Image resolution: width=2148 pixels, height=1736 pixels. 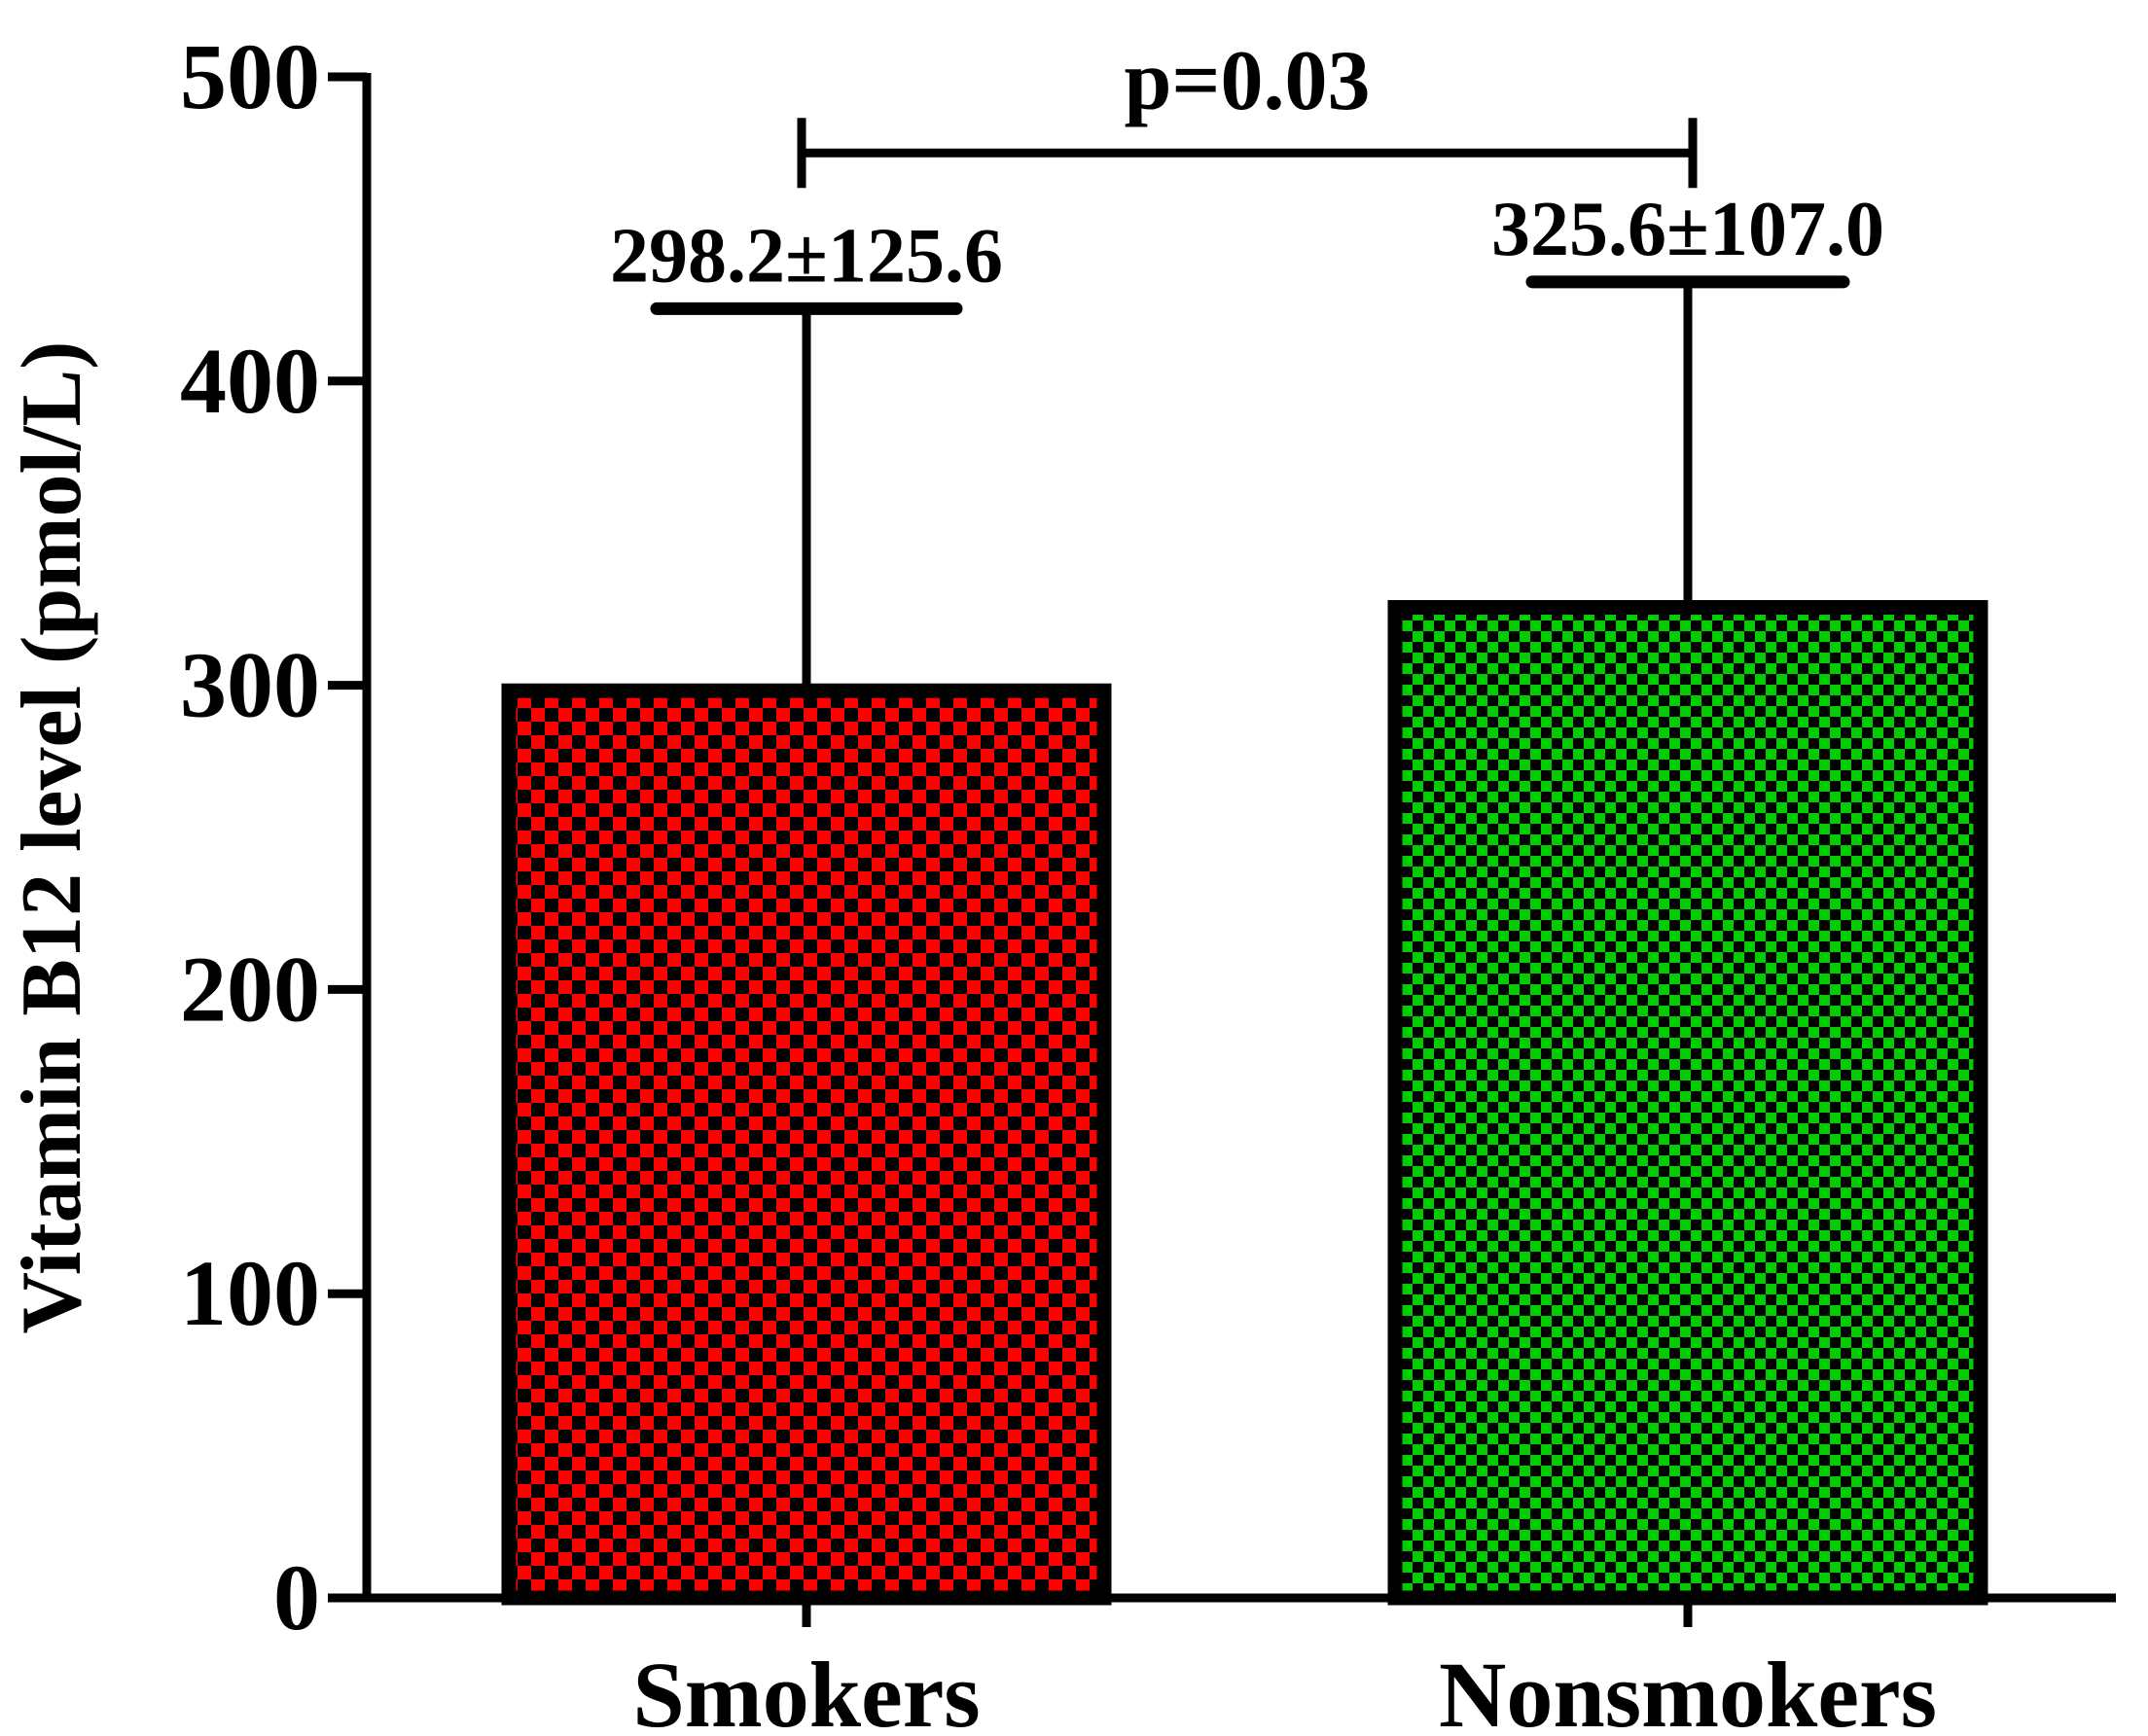 I want to click on error-bars-layer, so click(x=1250, y=483).